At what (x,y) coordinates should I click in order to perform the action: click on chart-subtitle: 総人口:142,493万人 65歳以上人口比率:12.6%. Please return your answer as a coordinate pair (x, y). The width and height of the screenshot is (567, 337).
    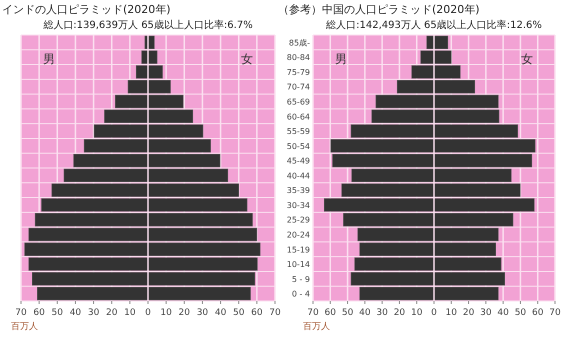
    Looking at the image, I should click on (433, 25).